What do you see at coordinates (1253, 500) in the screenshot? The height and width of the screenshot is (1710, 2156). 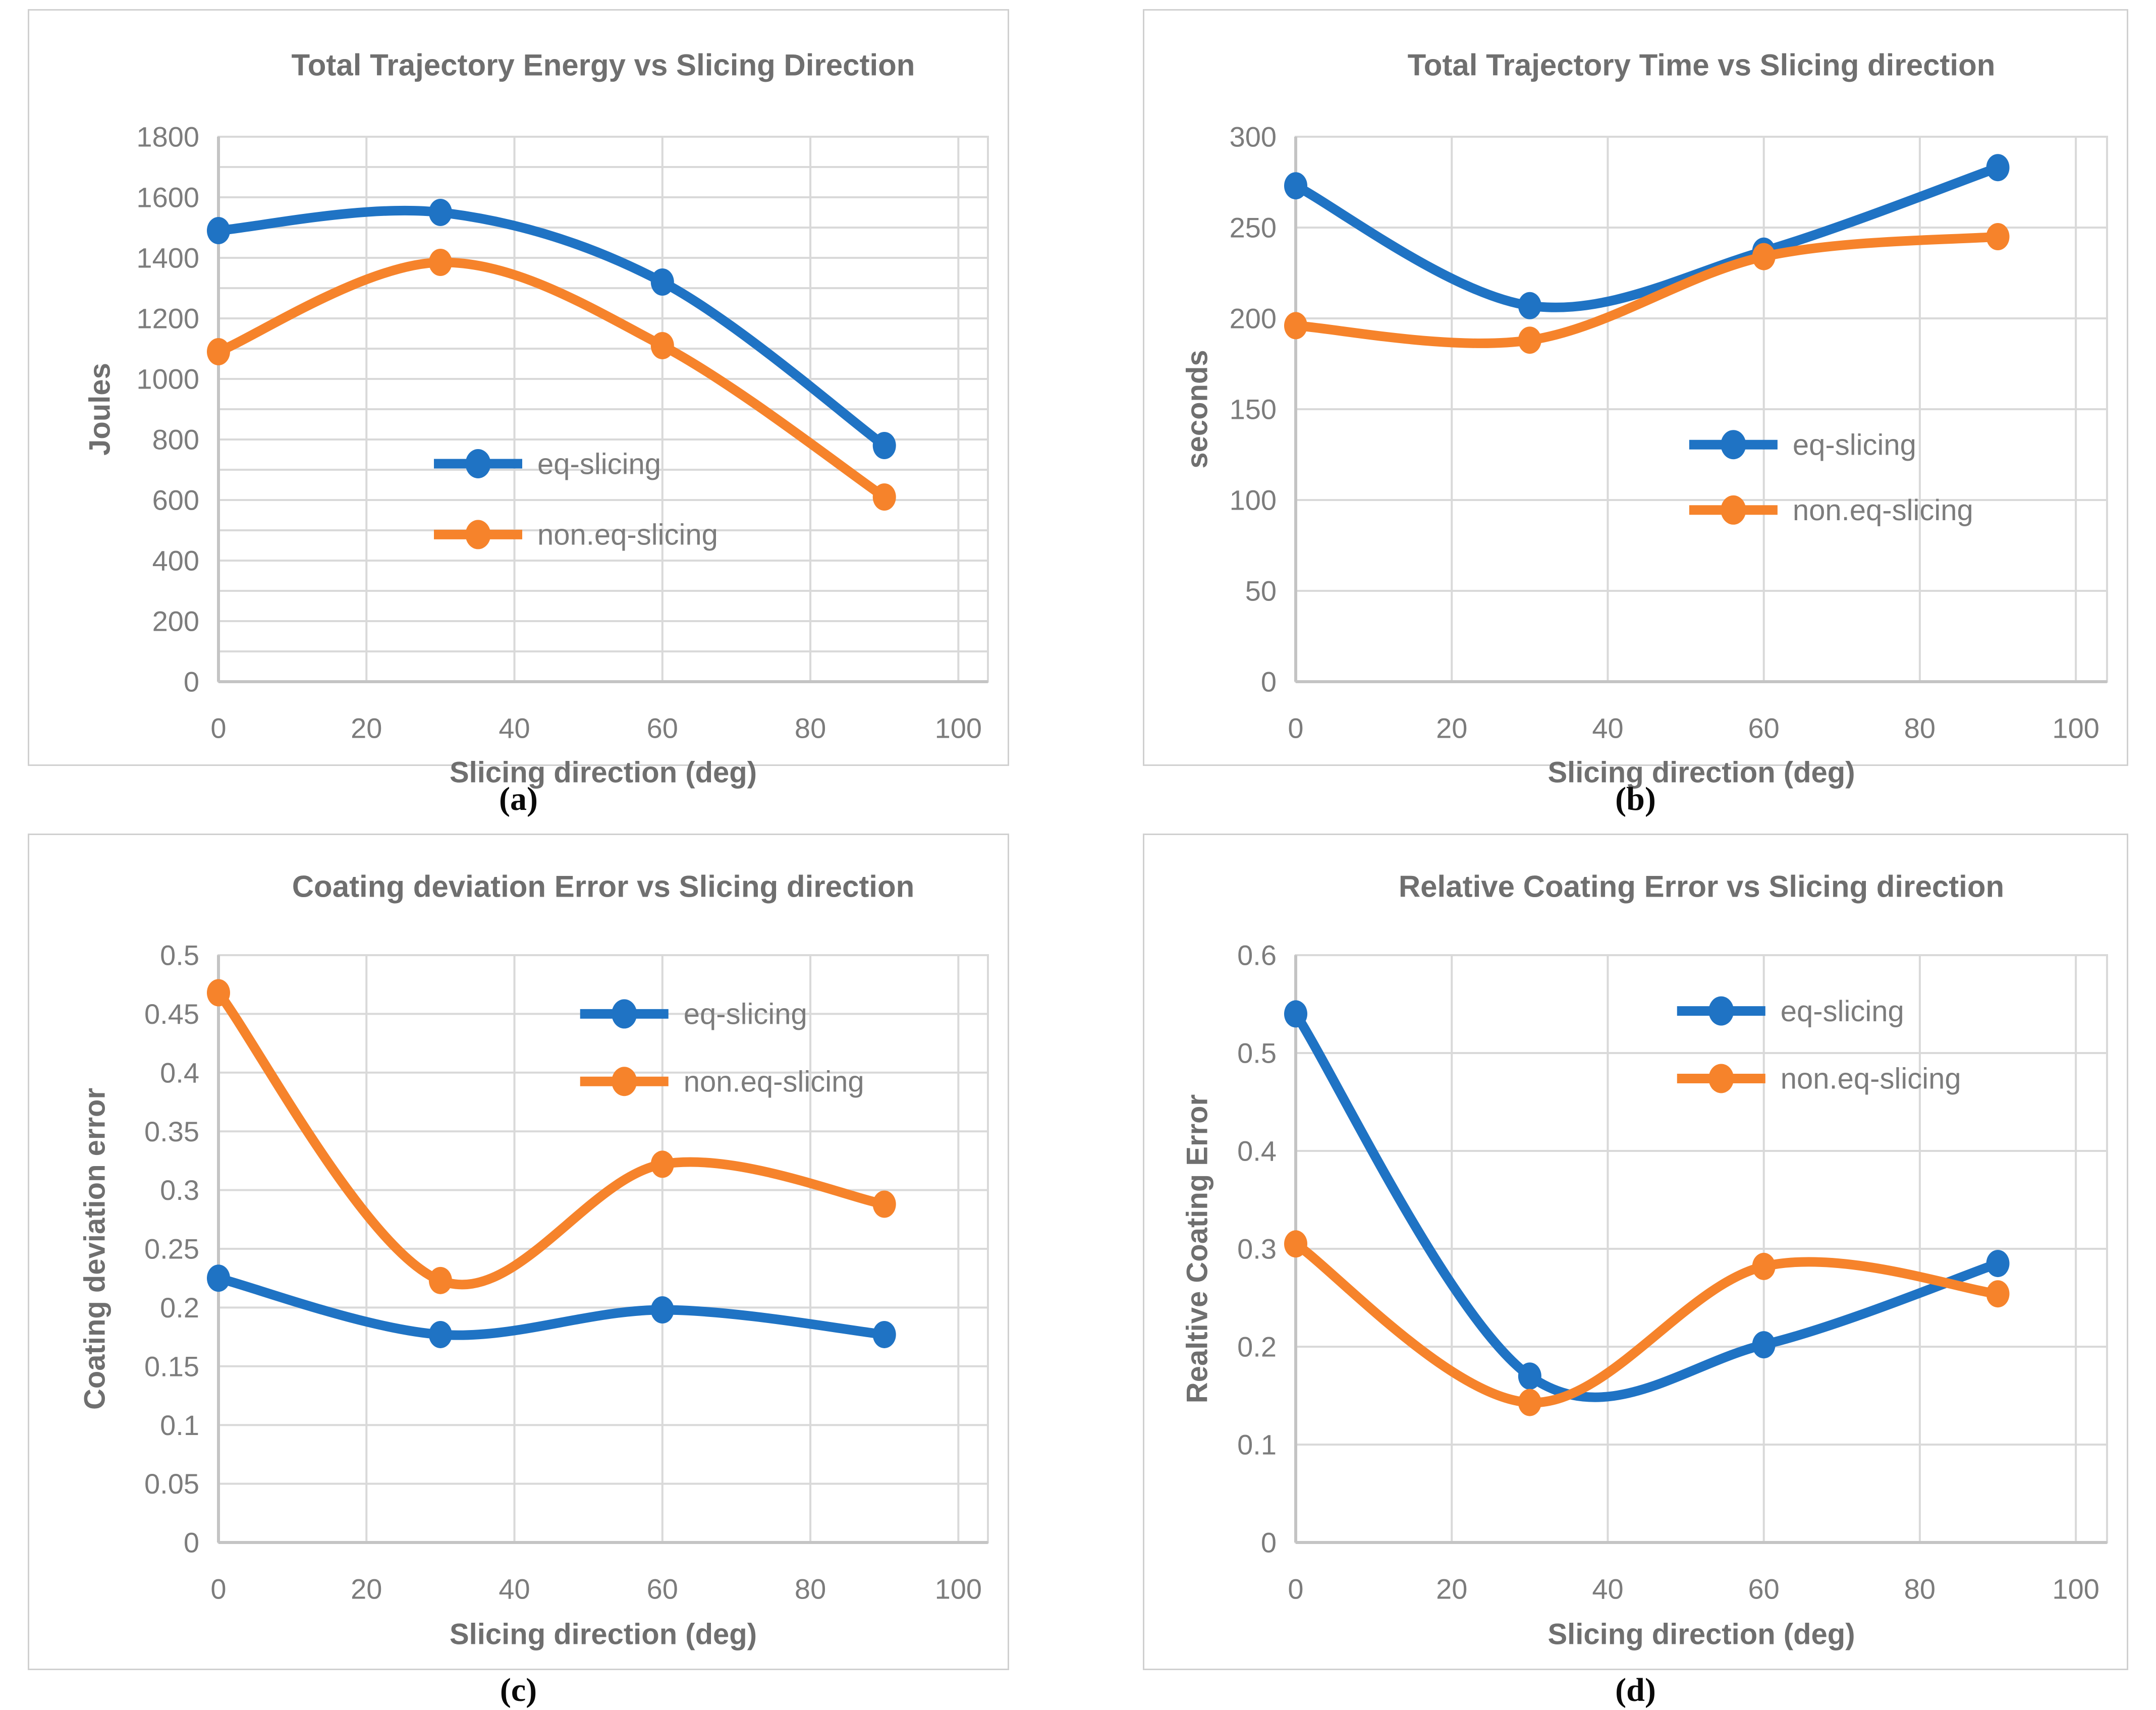 I see `y-tick-label: 100` at bounding box center [1253, 500].